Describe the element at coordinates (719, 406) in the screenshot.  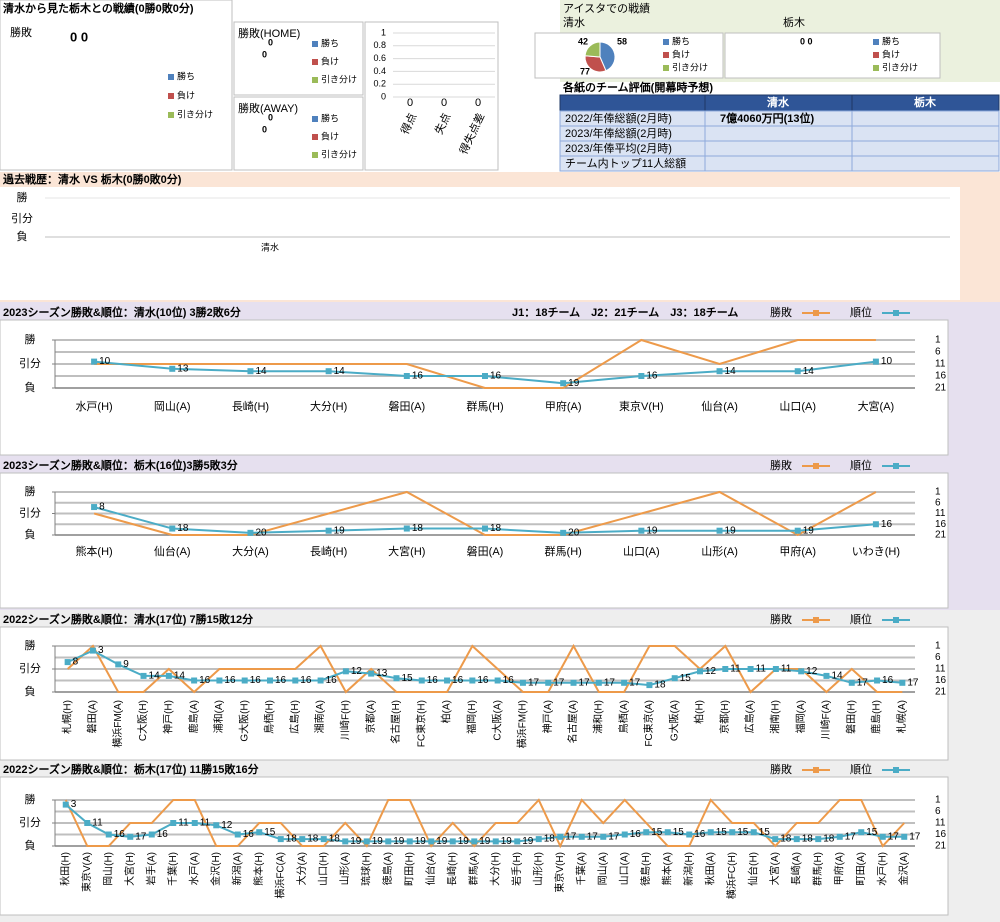
I see `x-tick-label: 仙台(A)` at that location.